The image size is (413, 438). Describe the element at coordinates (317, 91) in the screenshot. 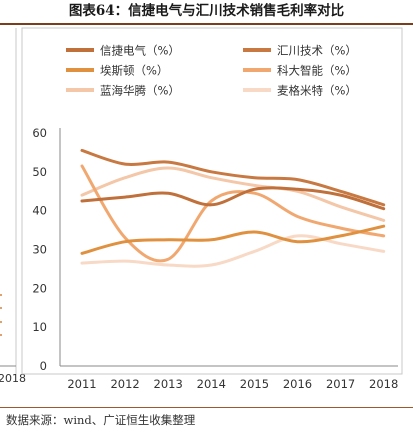

I see `legend-label: 麦格米特（%）` at that location.